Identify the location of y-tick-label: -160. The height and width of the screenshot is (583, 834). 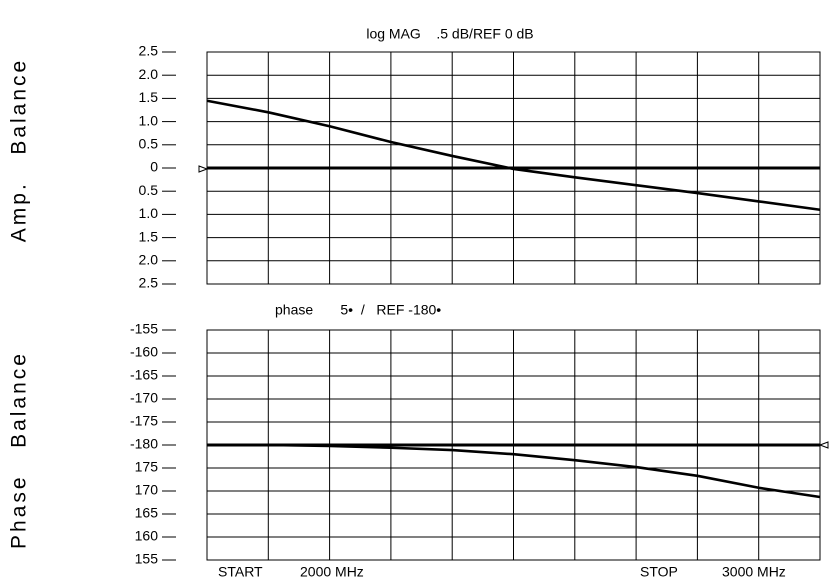
(144, 352).